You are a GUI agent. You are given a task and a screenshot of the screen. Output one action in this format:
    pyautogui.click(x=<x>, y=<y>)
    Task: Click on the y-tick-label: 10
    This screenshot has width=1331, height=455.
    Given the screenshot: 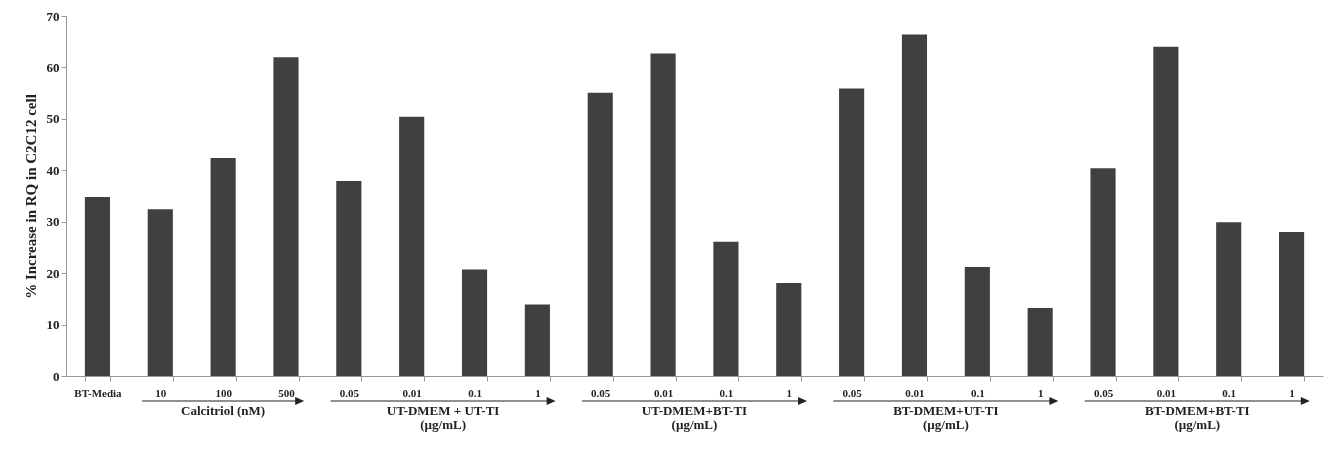 What is the action you would take?
    pyautogui.click(x=53, y=325)
    